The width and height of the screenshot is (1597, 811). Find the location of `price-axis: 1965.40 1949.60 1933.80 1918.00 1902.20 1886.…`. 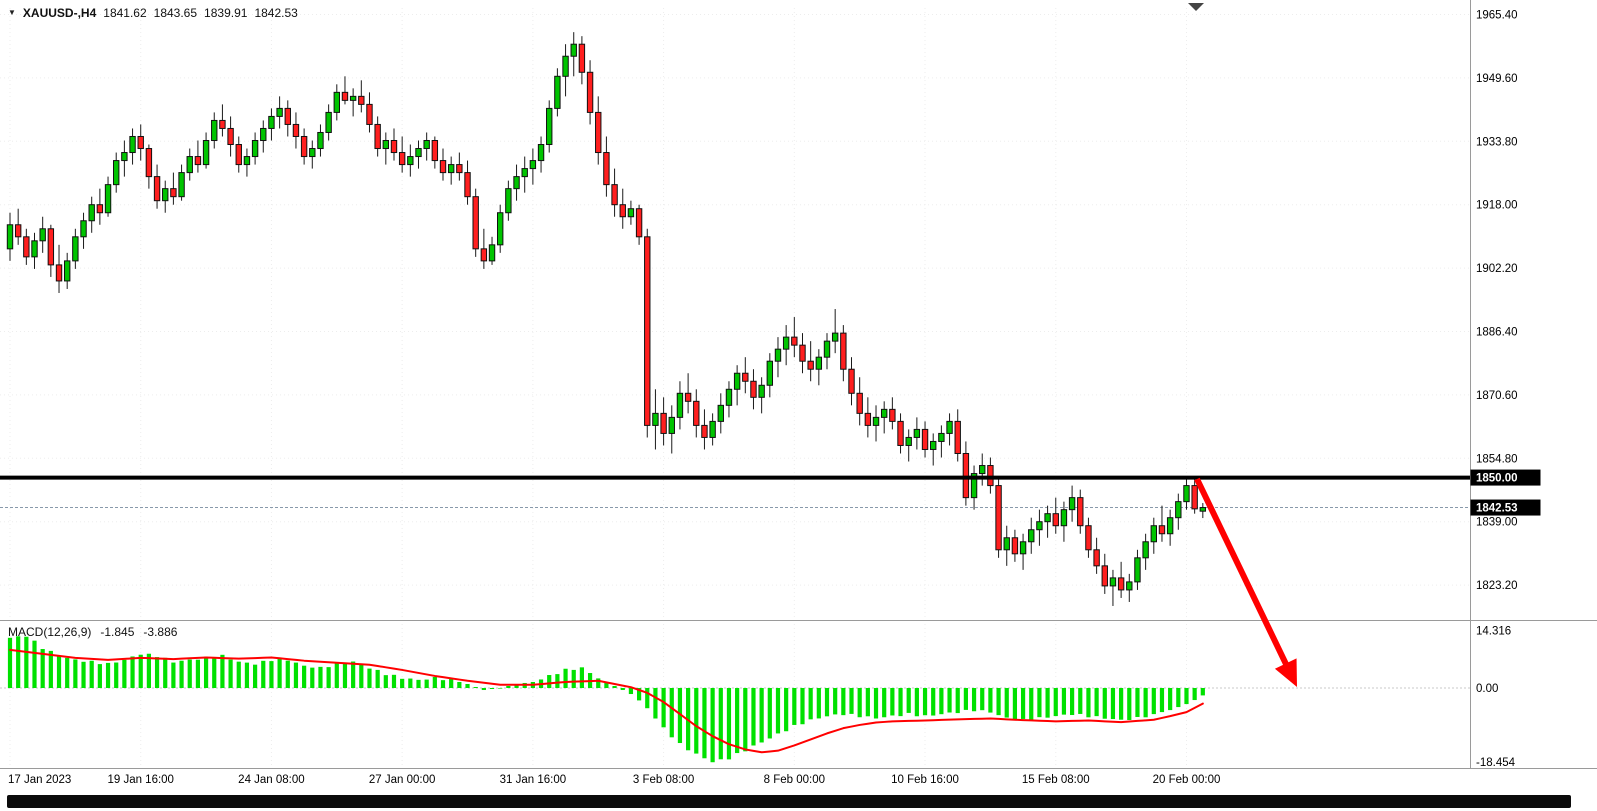

price-axis: 1965.40 1949.60 1933.80 1918.00 1902.20 1886.… is located at coordinates (1497, 301).